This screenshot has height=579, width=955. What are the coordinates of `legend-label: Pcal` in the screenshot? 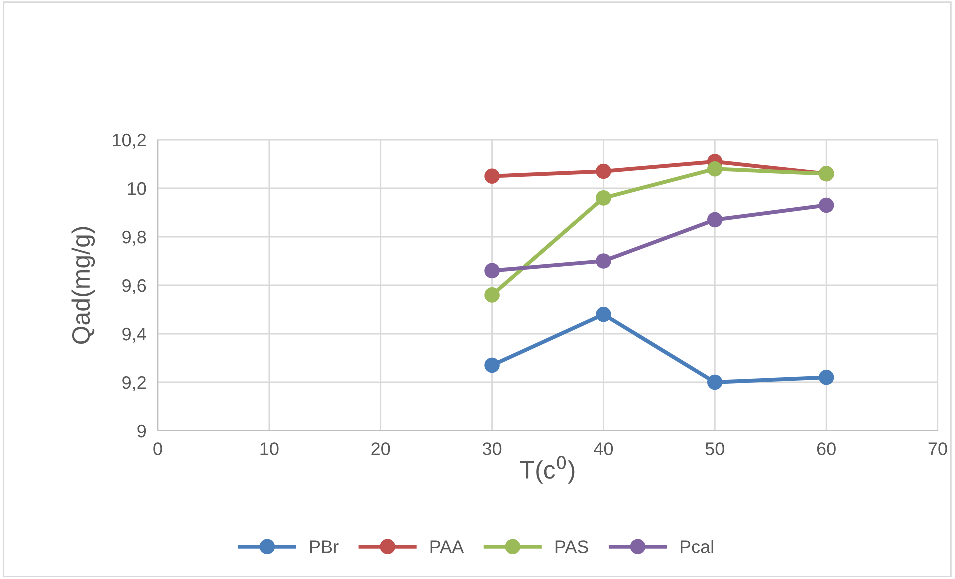 It's located at (697, 547).